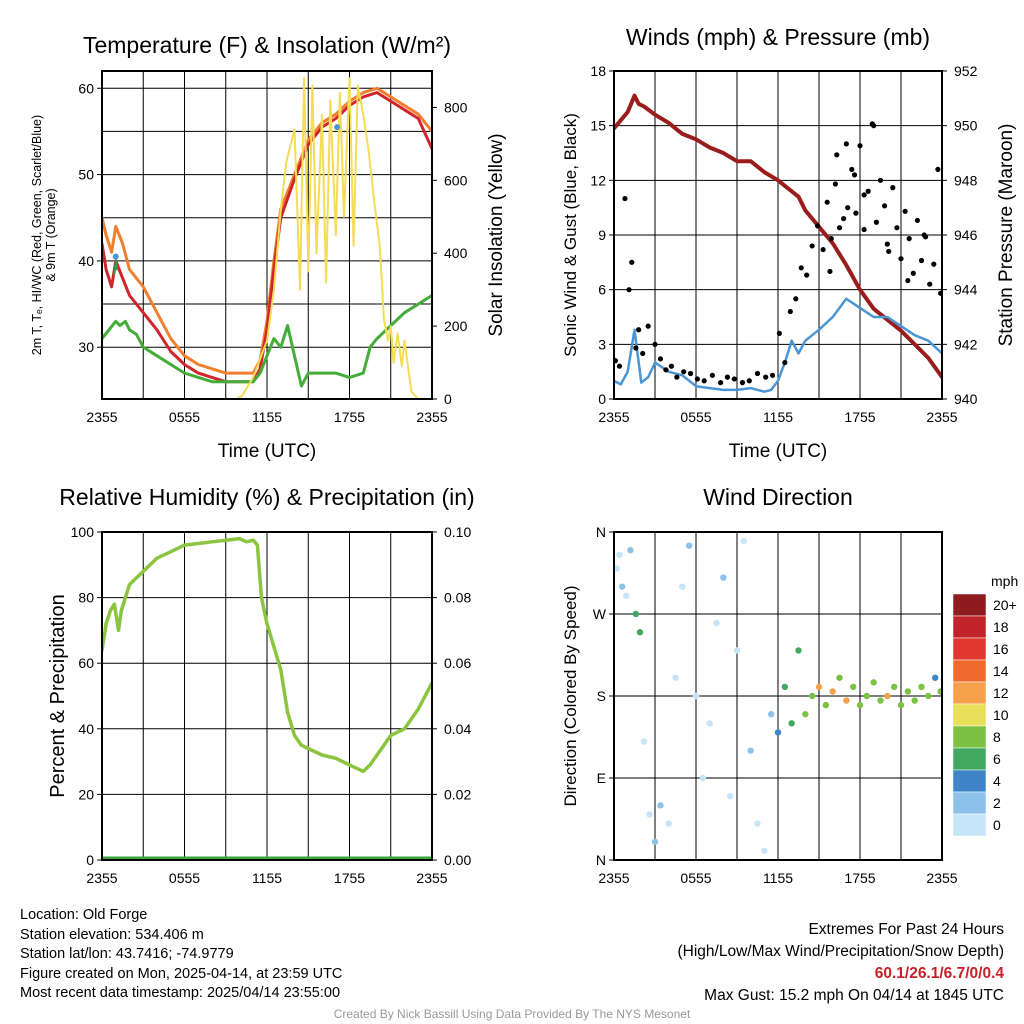  I want to click on series-line-pressure, so click(778, 236).